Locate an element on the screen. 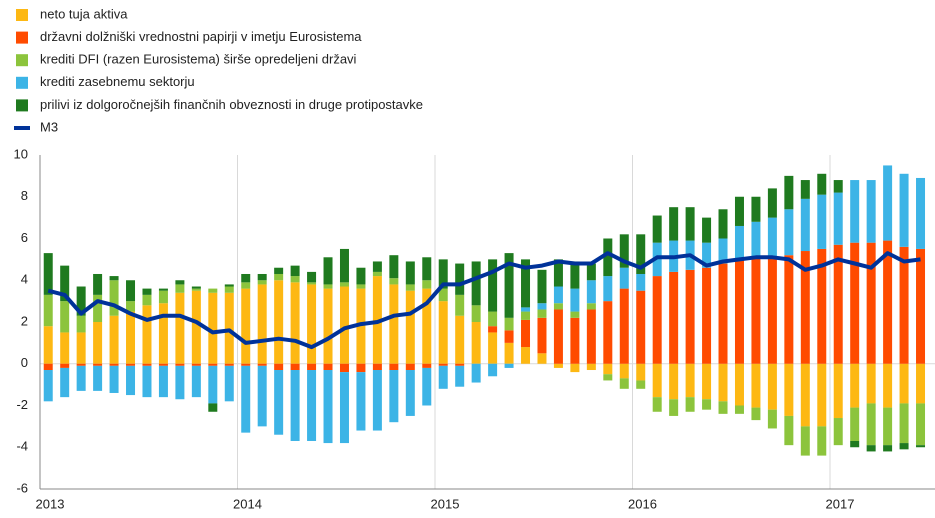  legend-label: neto tuja aktiva is located at coordinates (84, 13).